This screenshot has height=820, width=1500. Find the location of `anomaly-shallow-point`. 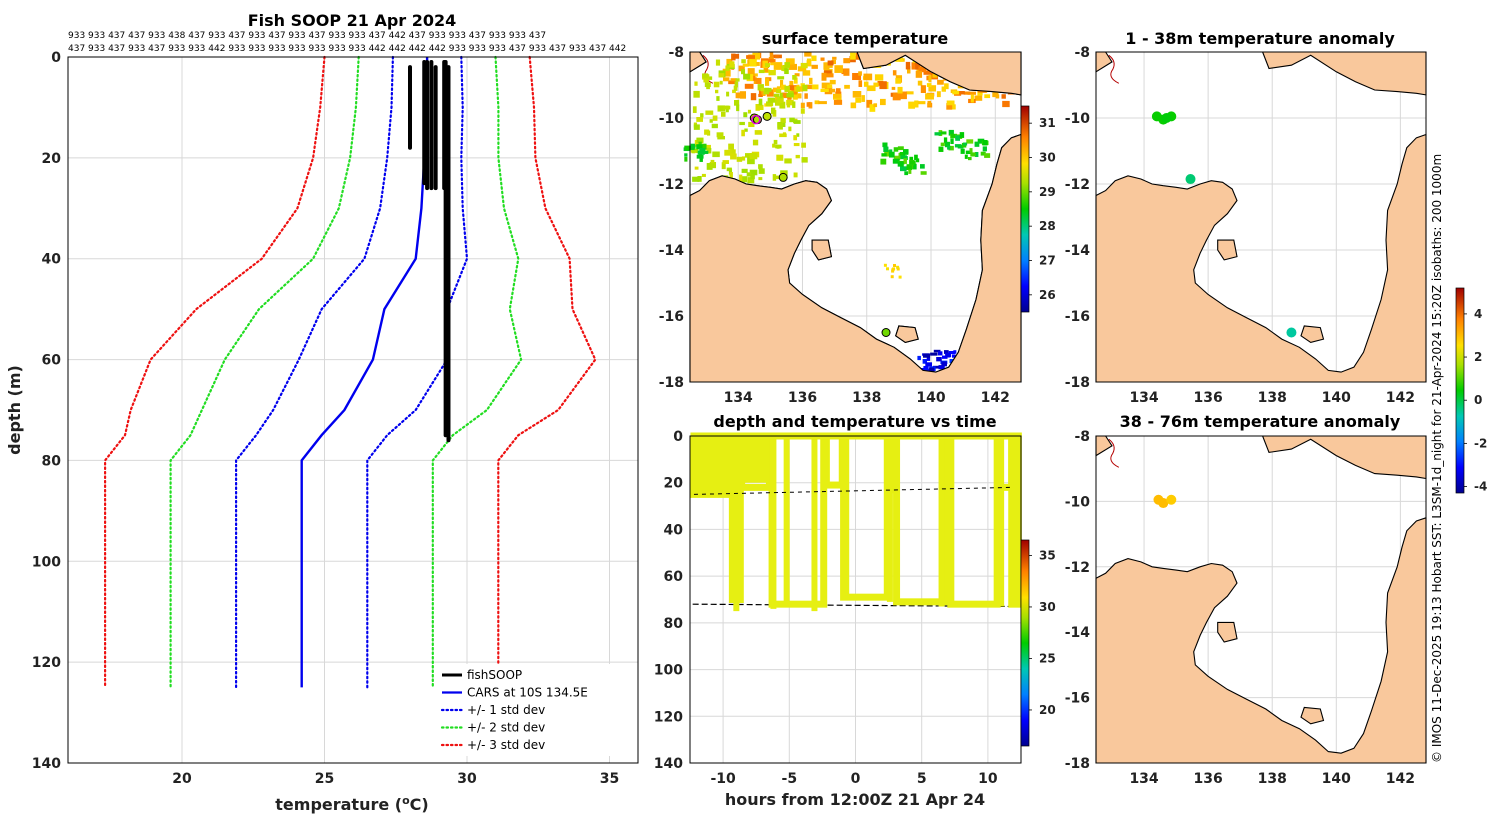

anomaly-shallow-point is located at coordinates (1166, 118).